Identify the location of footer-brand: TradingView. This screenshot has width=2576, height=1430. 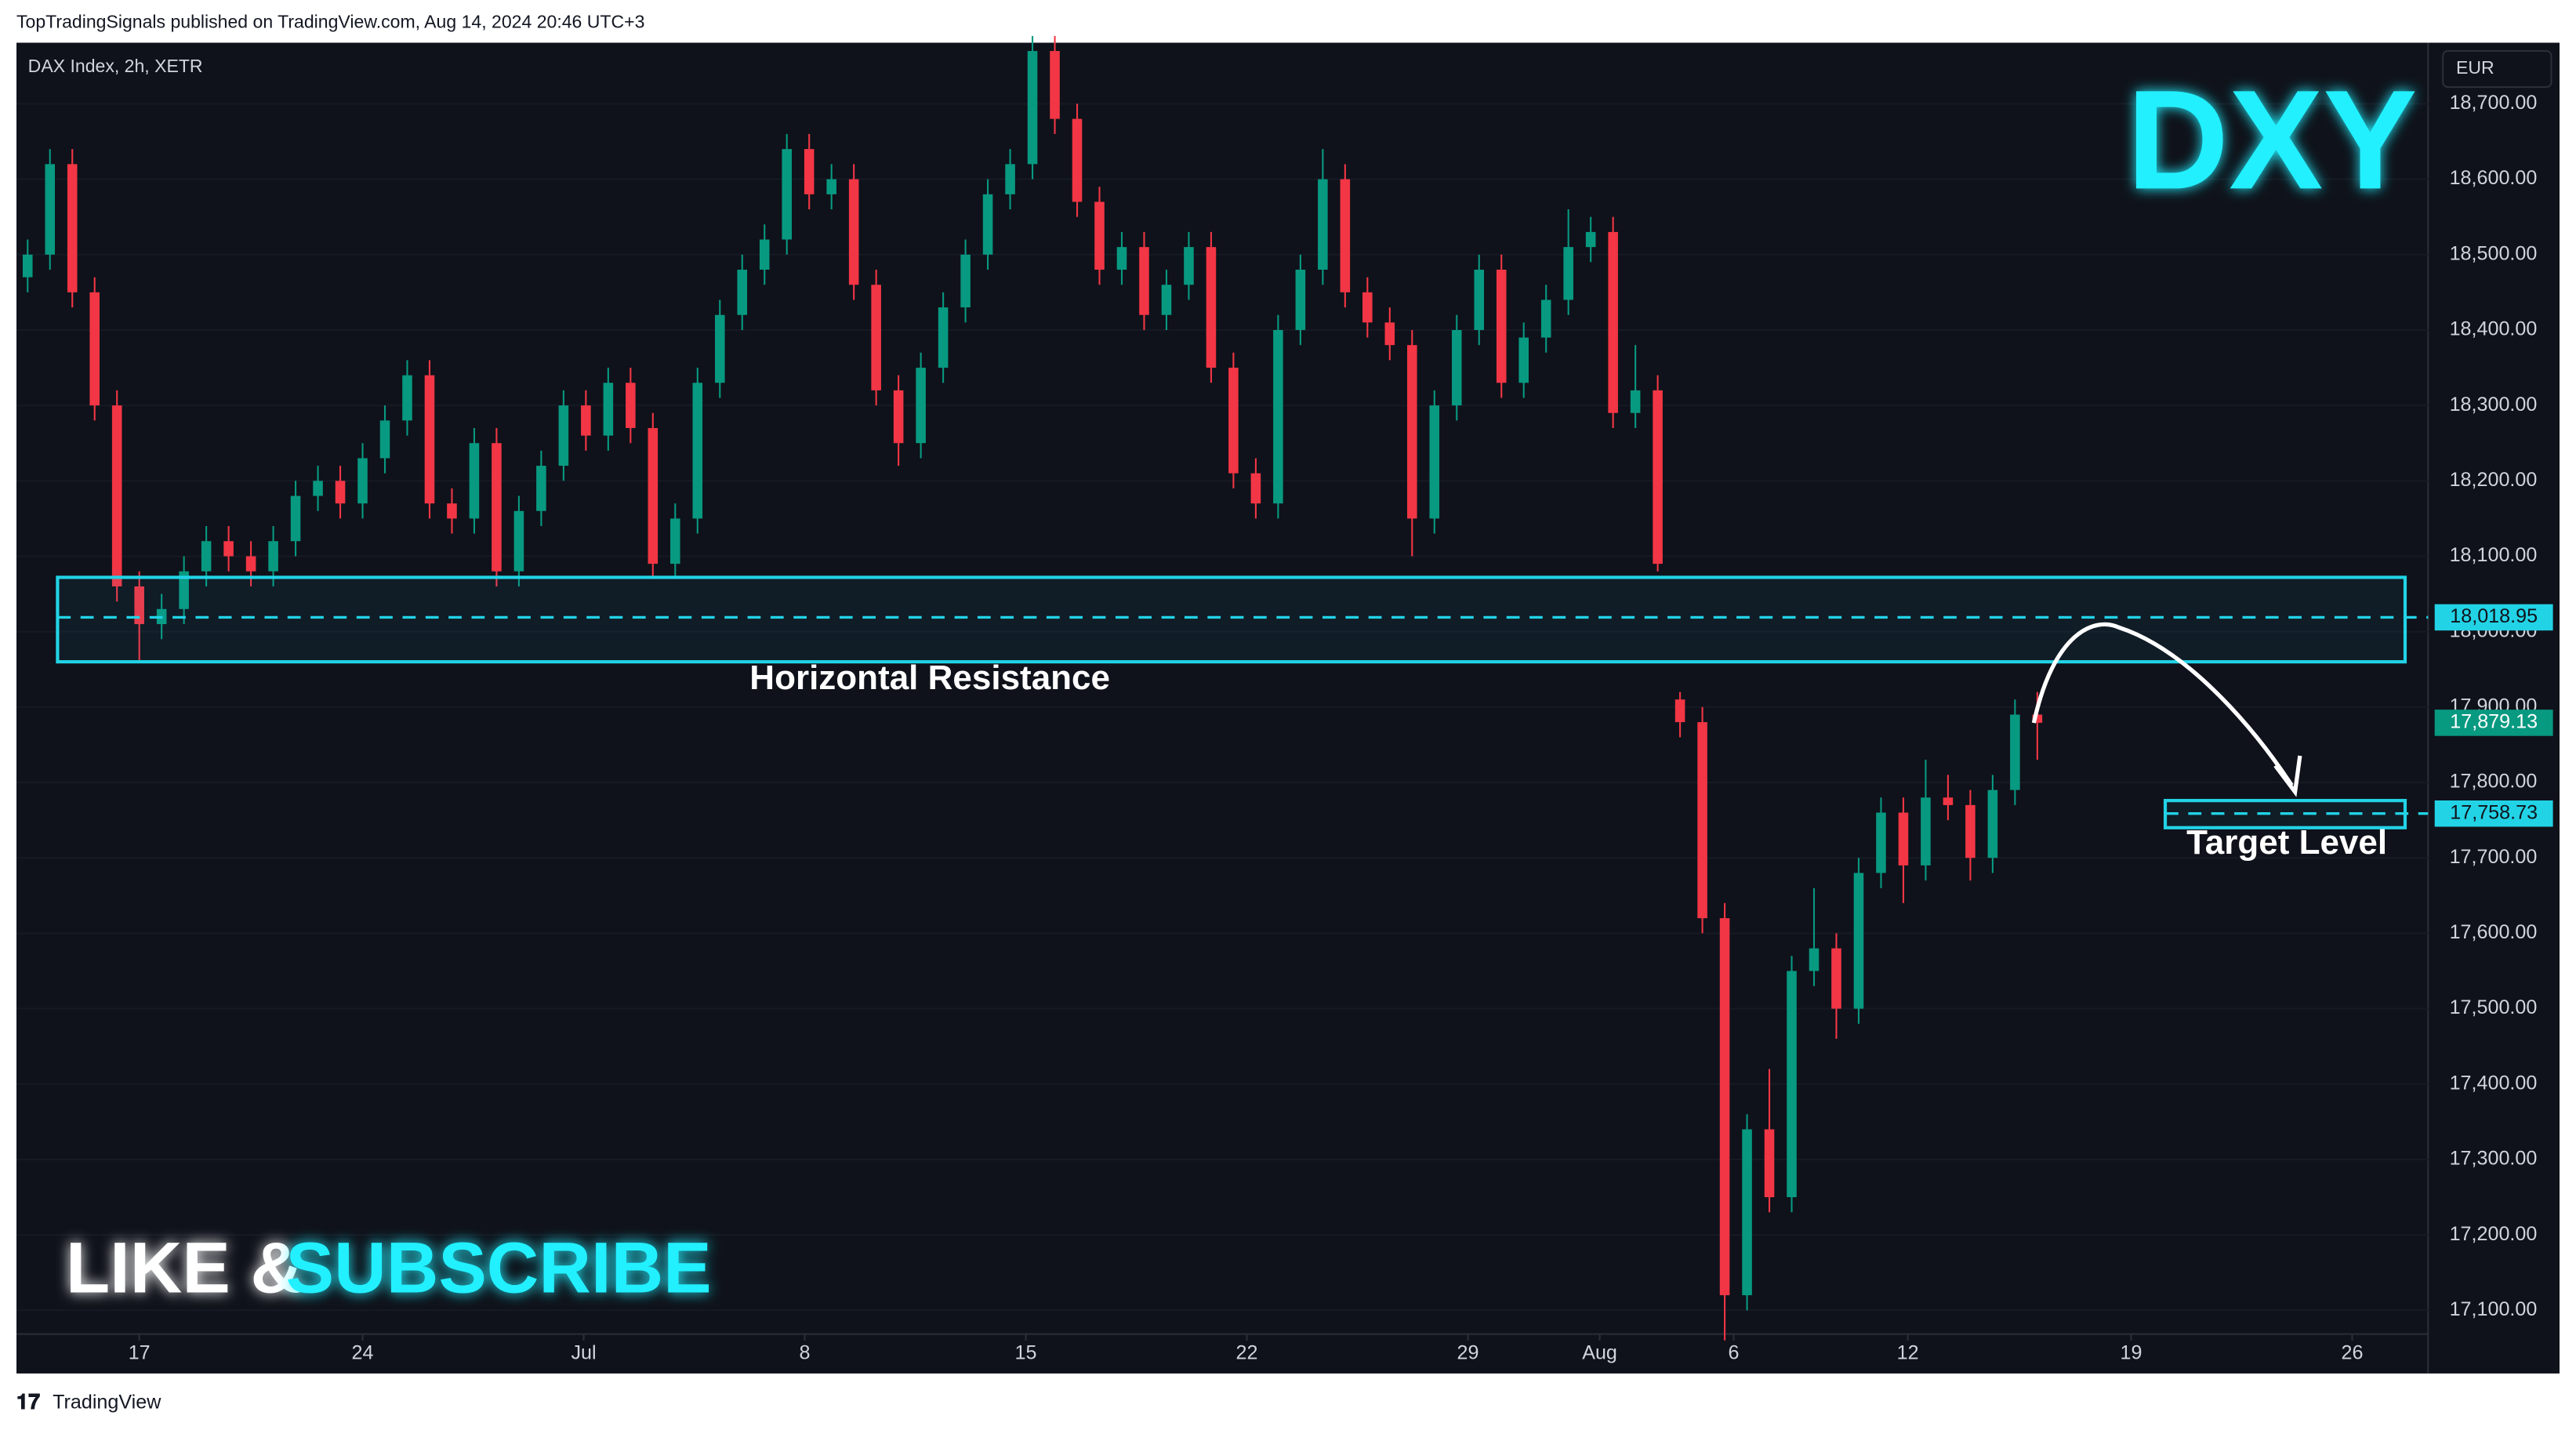
(107, 1402).